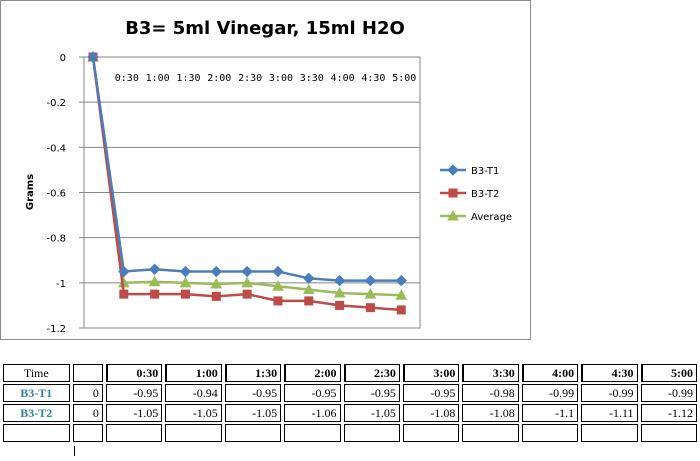 The height and width of the screenshot is (461, 700). What do you see at coordinates (188, 78) in the screenshot?
I see `x-tick-label: 1:30` at bounding box center [188, 78].